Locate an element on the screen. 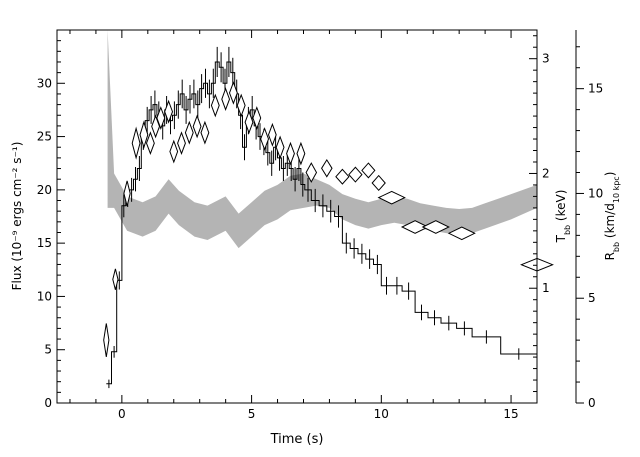  flux-tick-label: 20 is located at coordinates (44, 190).